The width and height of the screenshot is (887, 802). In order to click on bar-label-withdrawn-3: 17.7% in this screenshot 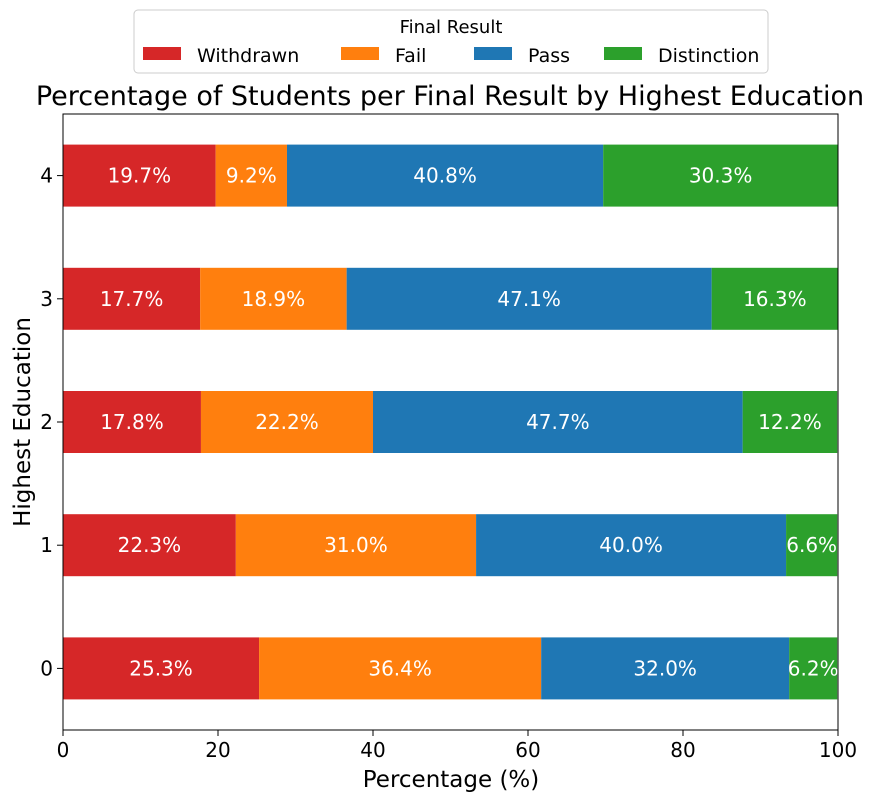, I will do `click(132, 299)`.